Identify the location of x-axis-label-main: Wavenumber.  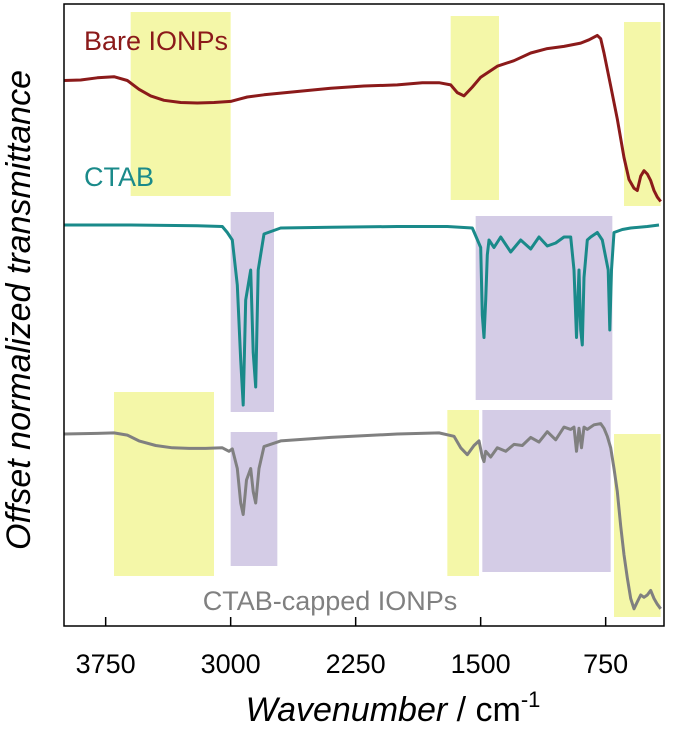
(347, 710).